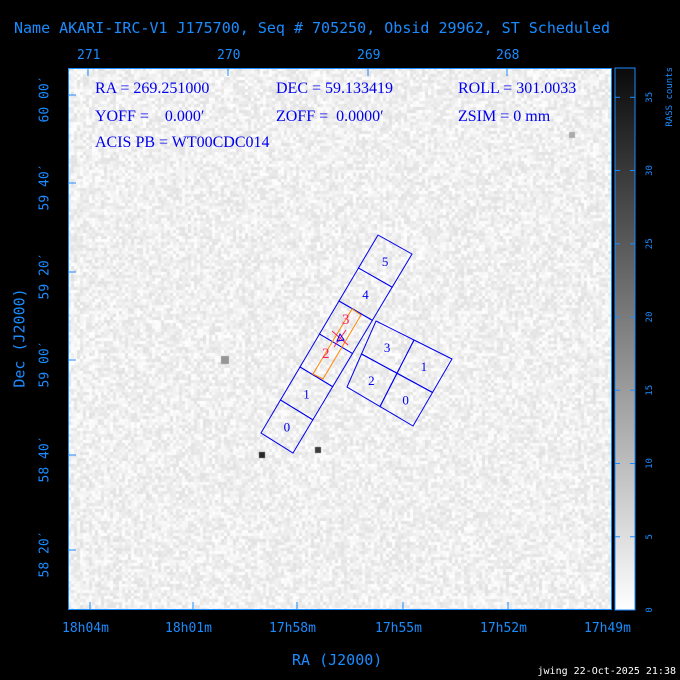  Describe the element at coordinates (45, 276) in the screenshot. I see `y-tick: 59 20′` at that location.